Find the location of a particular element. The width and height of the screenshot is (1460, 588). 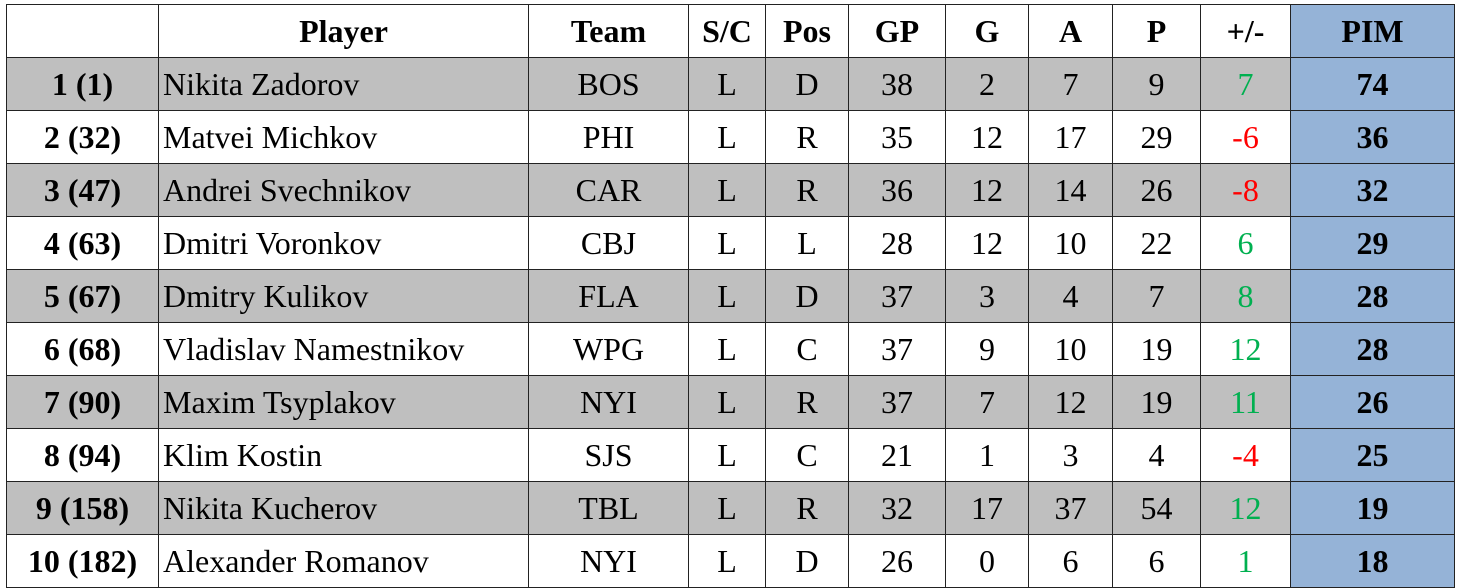

table-cell: Maxim Tsyplakov is located at coordinates (343, 402).